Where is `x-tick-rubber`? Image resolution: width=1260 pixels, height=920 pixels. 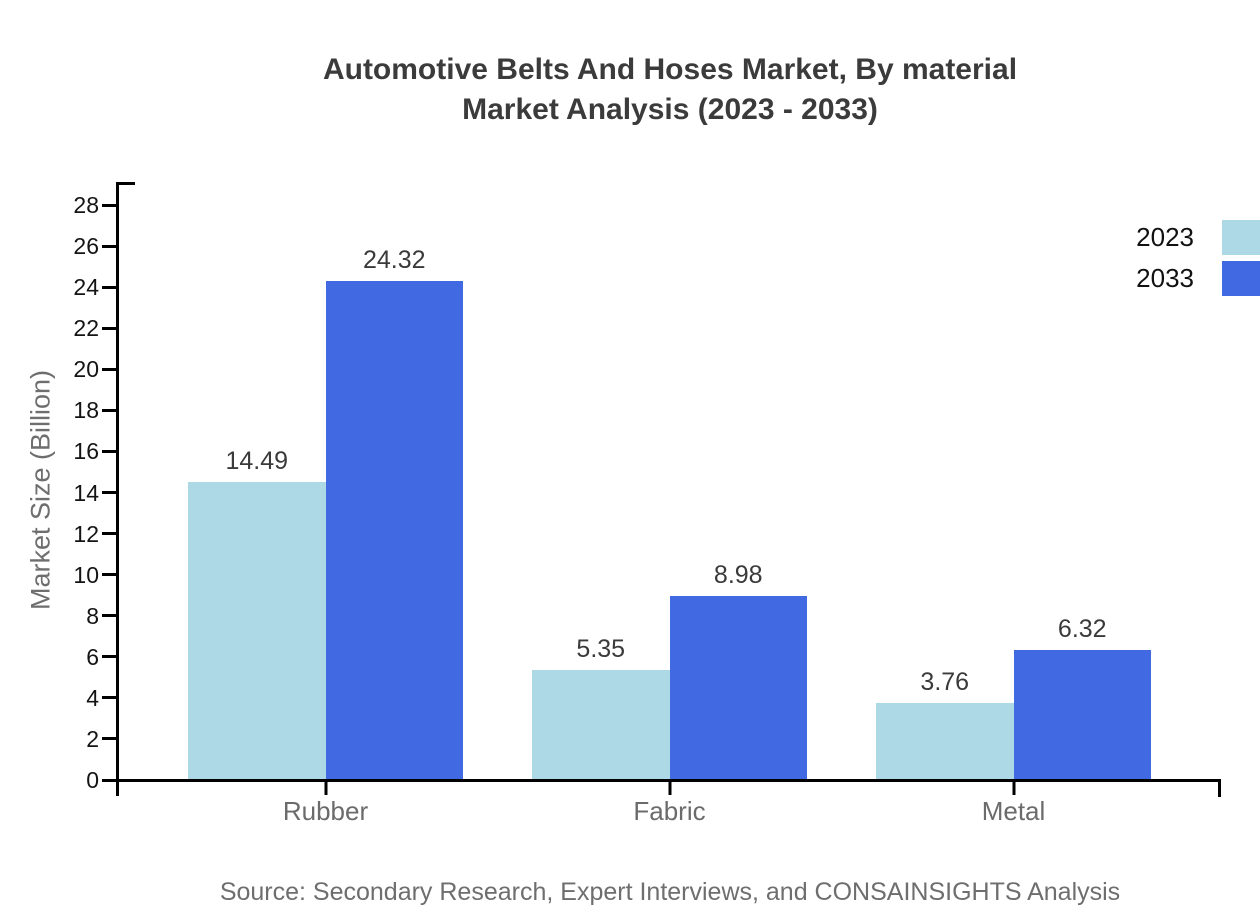 x-tick-rubber is located at coordinates (325, 787).